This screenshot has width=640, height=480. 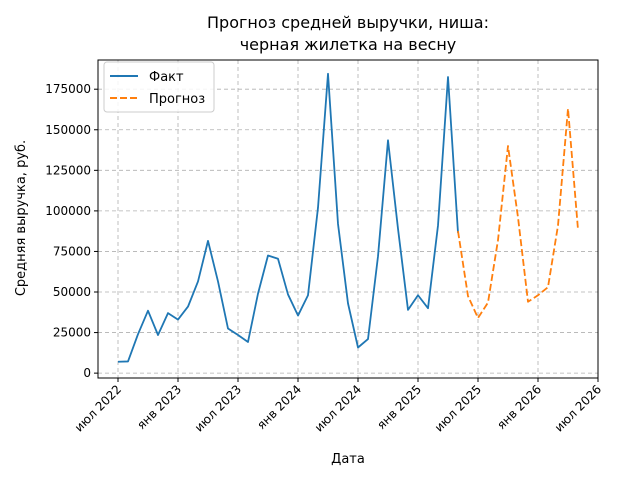 I want to click on y-tick-label: 25000, so click(x=72, y=333).